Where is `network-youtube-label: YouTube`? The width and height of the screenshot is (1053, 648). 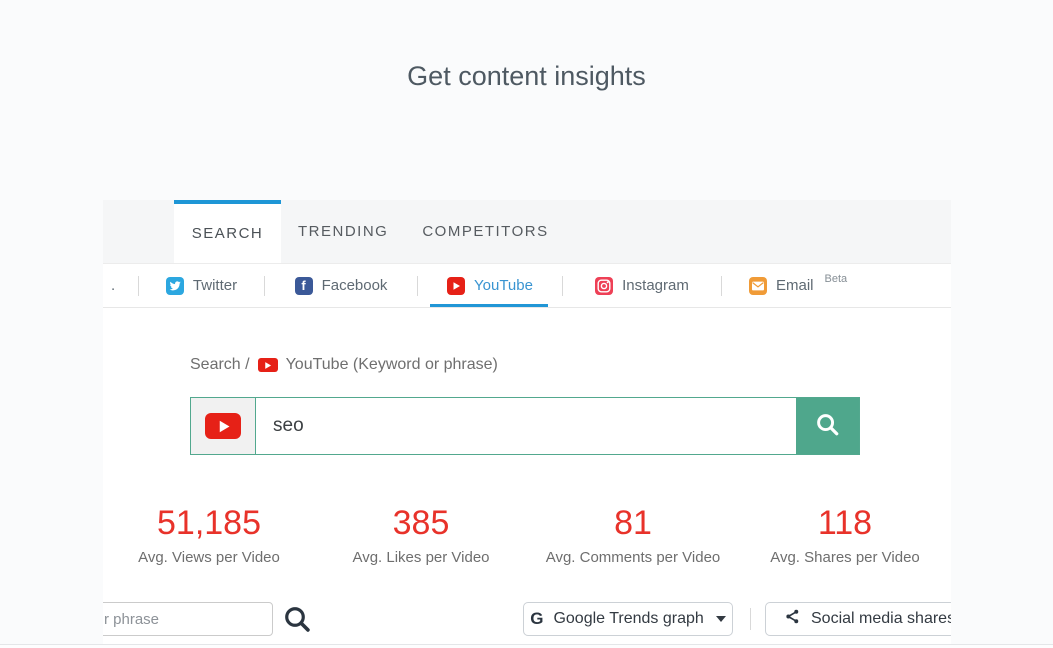 network-youtube-label: YouTube is located at coordinates (503, 285).